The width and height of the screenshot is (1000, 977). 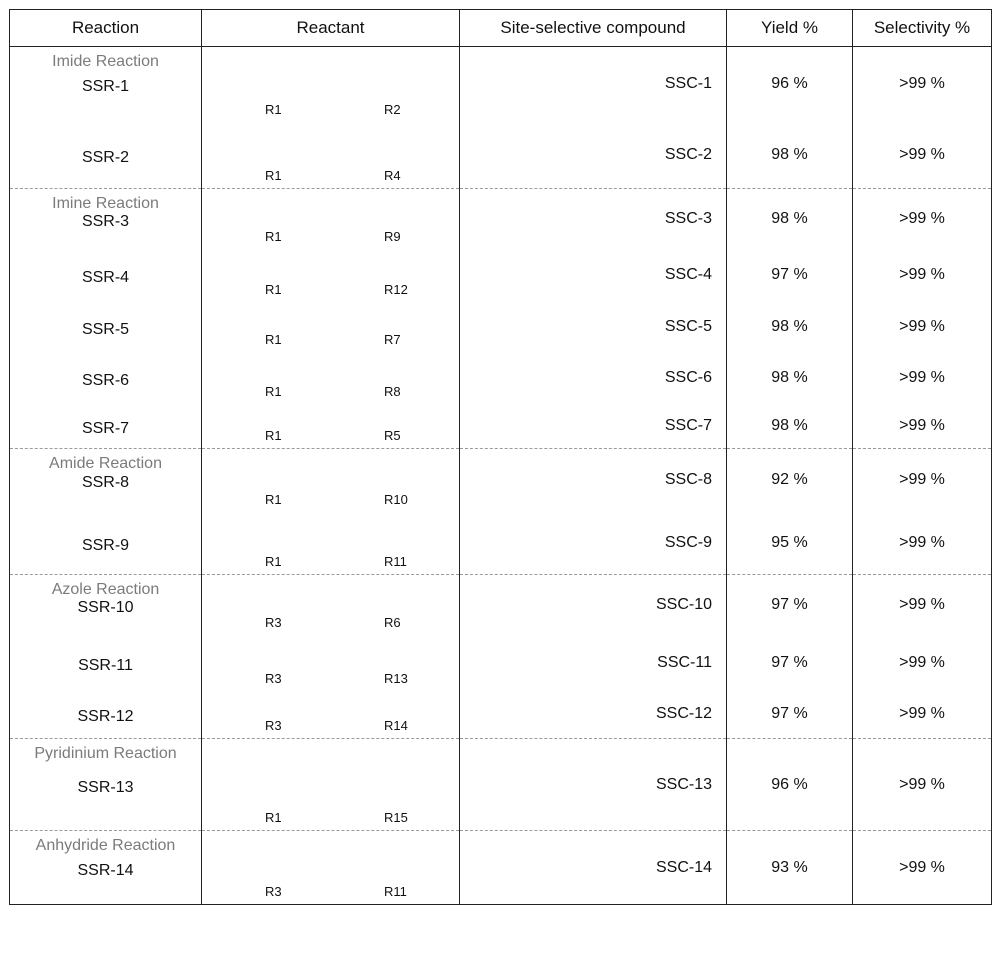 What do you see at coordinates (392, 435) in the screenshot?
I see `reactant-2-label: R5` at bounding box center [392, 435].